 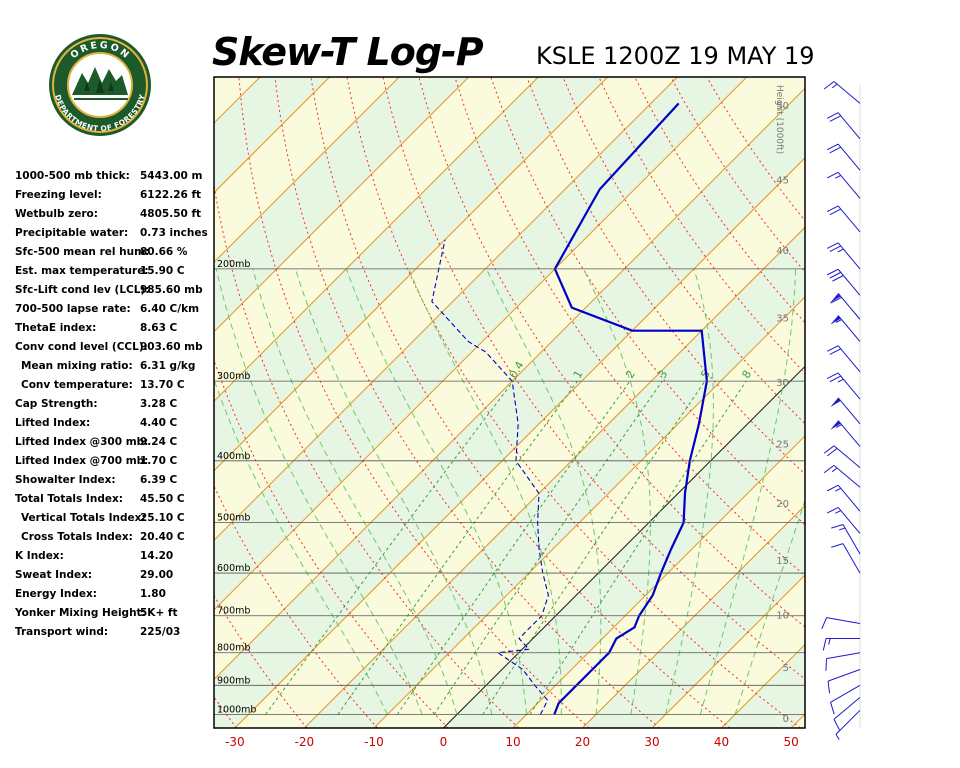 What do you see at coordinates (779, 119) in the screenshot?
I see `height-axis-label: Height (1000ft)` at bounding box center [779, 119].